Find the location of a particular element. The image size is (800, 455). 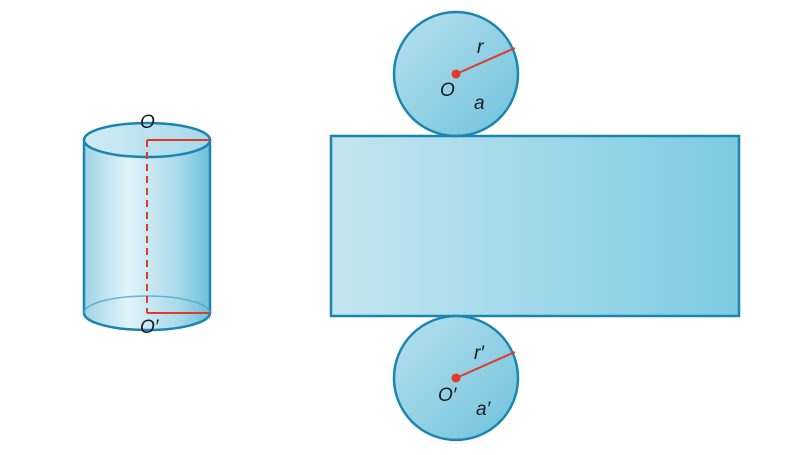

net-bottom-radius-label: r′ is located at coordinates (479, 353).